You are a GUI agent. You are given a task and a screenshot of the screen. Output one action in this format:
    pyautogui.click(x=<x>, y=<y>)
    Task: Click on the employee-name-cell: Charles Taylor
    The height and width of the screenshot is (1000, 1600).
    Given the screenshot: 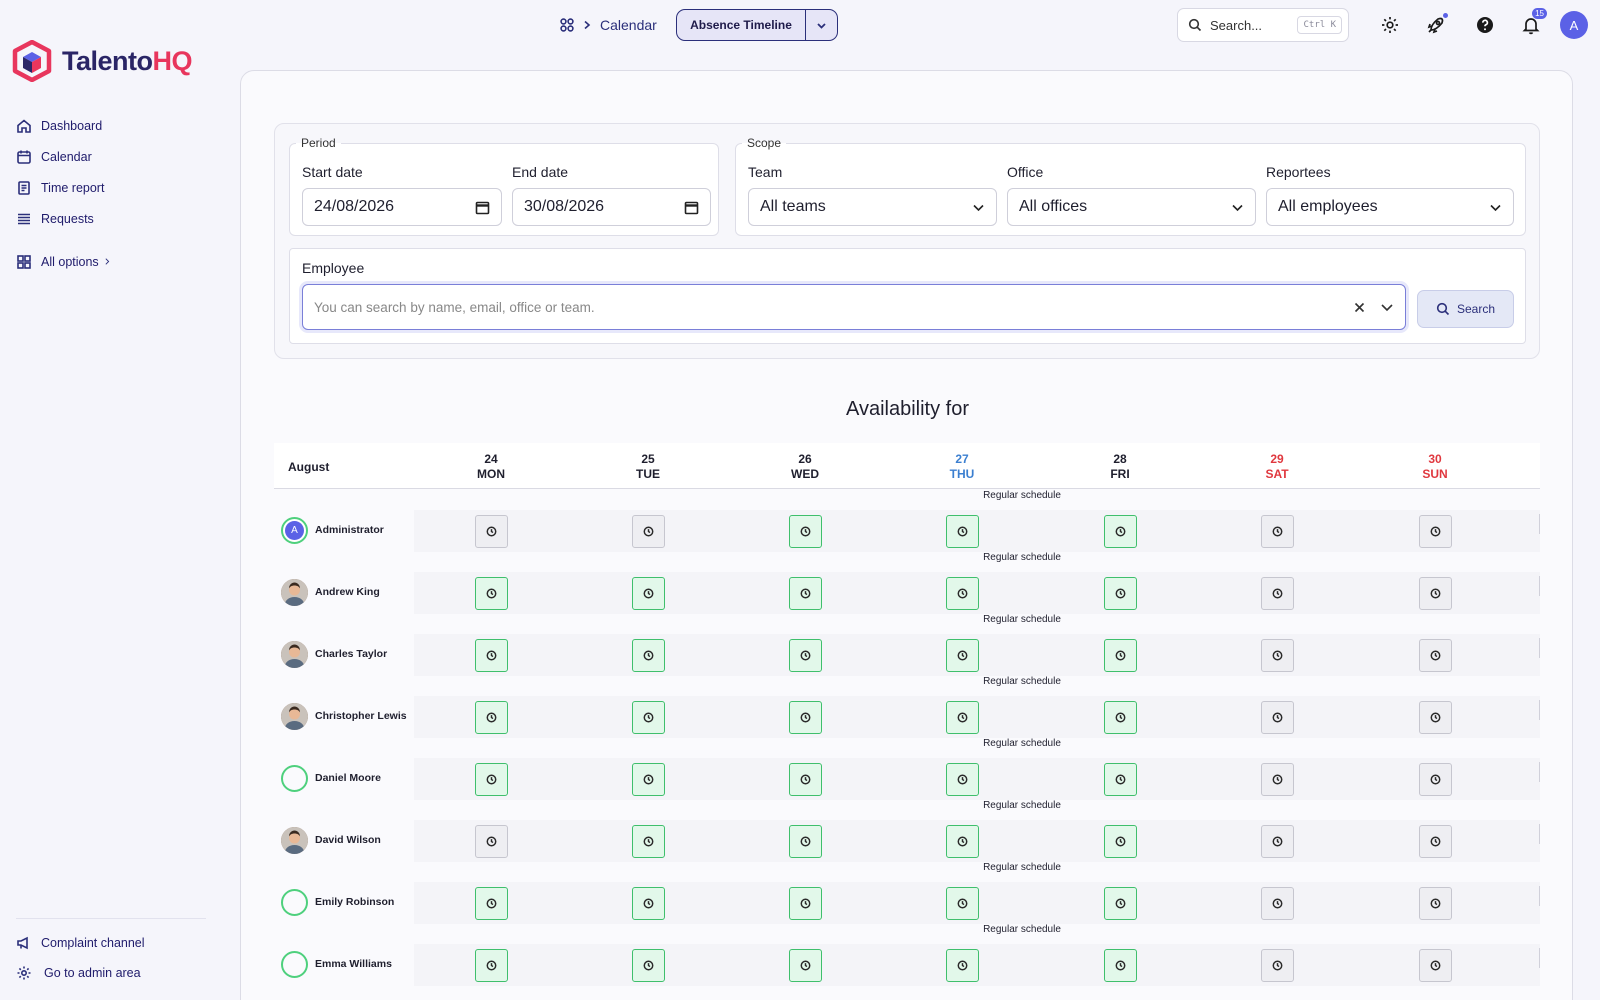 What is the action you would take?
    pyautogui.click(x=334, y=654)
    